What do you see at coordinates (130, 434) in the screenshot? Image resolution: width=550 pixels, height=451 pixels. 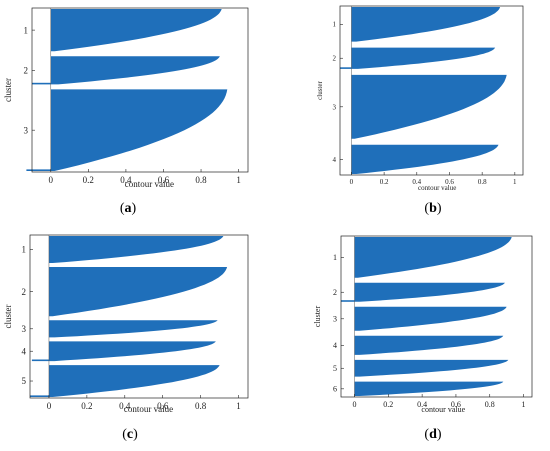 I see `panel-label: (c)` at bounding box center [130, 434].